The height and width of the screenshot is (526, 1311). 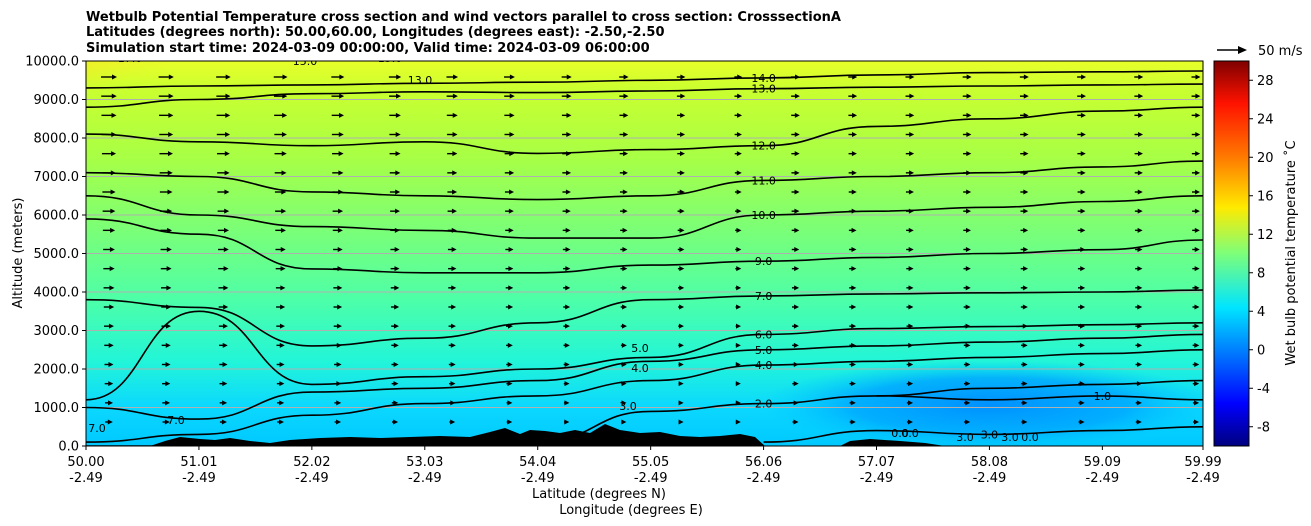 I want to click on x-tick-latitude: 59.99, so click(x=1202, y=462).